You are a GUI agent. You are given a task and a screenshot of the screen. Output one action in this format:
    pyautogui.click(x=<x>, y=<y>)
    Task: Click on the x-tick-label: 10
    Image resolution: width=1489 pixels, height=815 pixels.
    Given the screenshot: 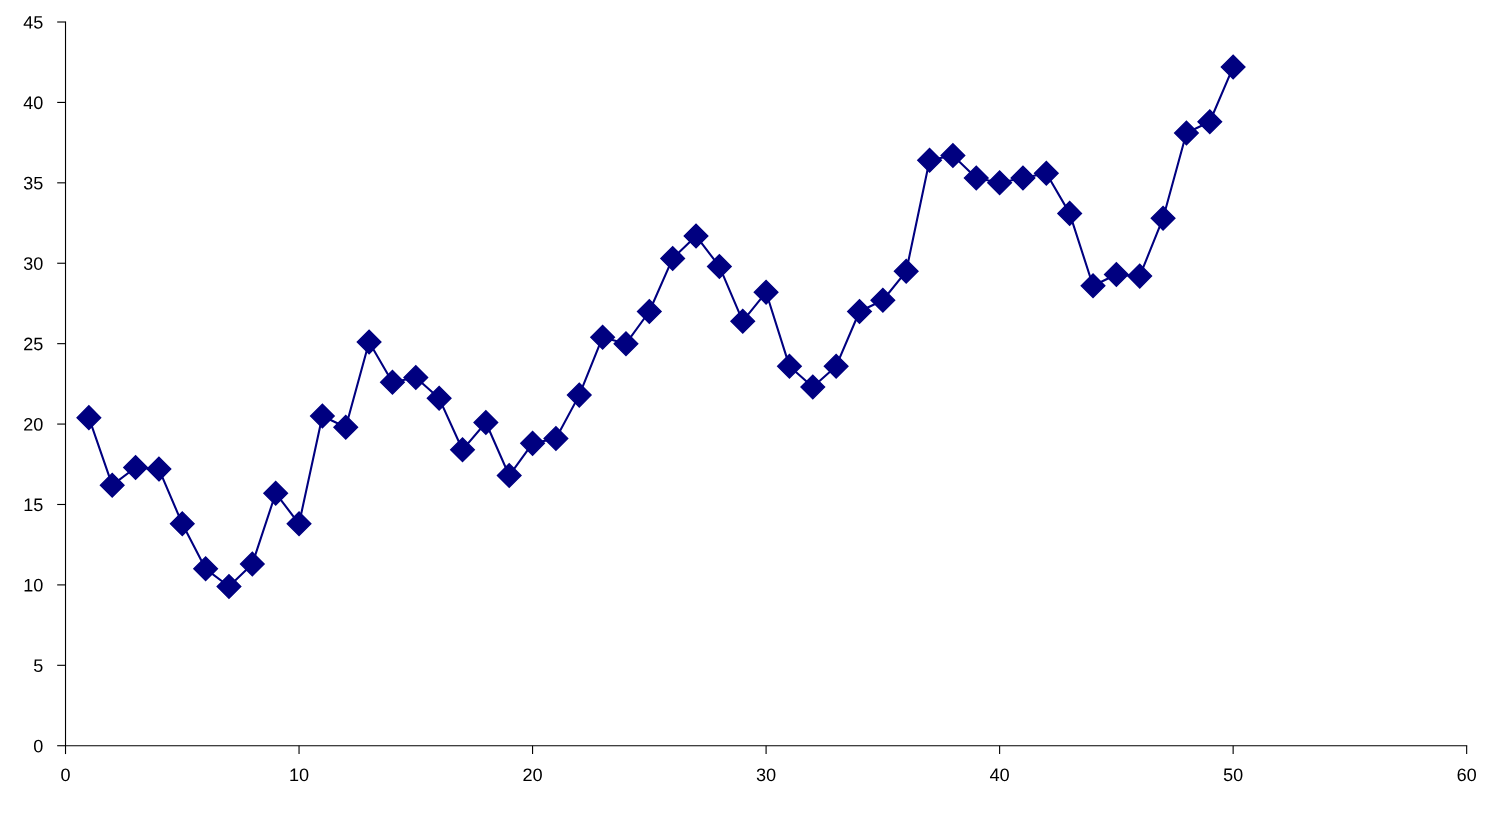 What is the action you would take?
    pyautogui.click(x=299, y=775)
    